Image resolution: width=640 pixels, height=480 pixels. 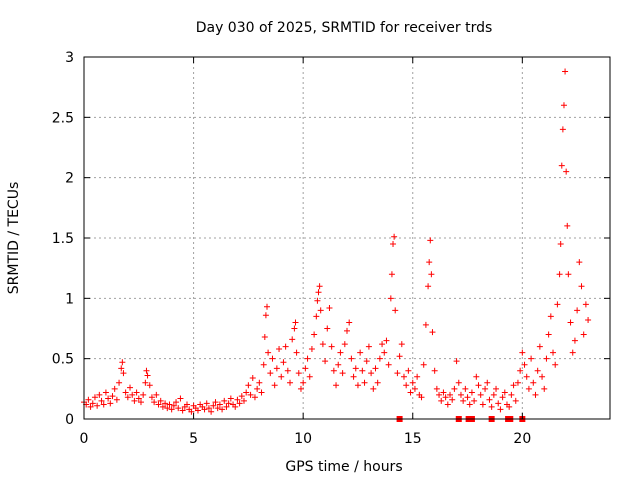 I want to click on x-axis-label: GPS time / hours, so click(x=343, y=467).